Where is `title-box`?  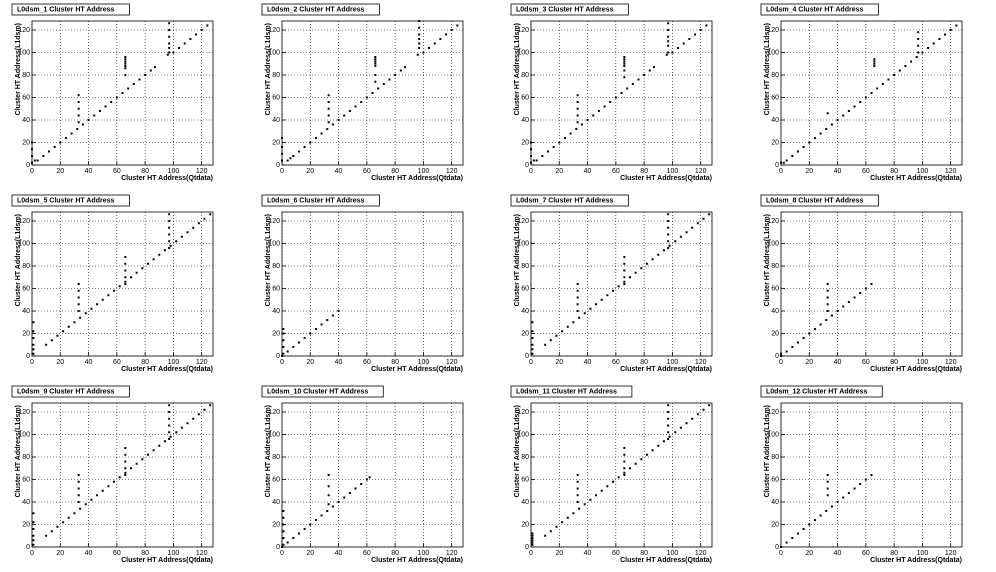
title-box is located at coordinates (821, 391).